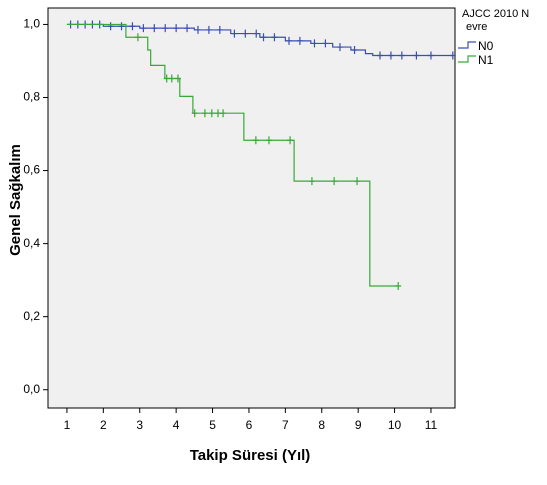 The image size is (547, 485). I want to click on x-tick-label: 11, so click(431, 425).